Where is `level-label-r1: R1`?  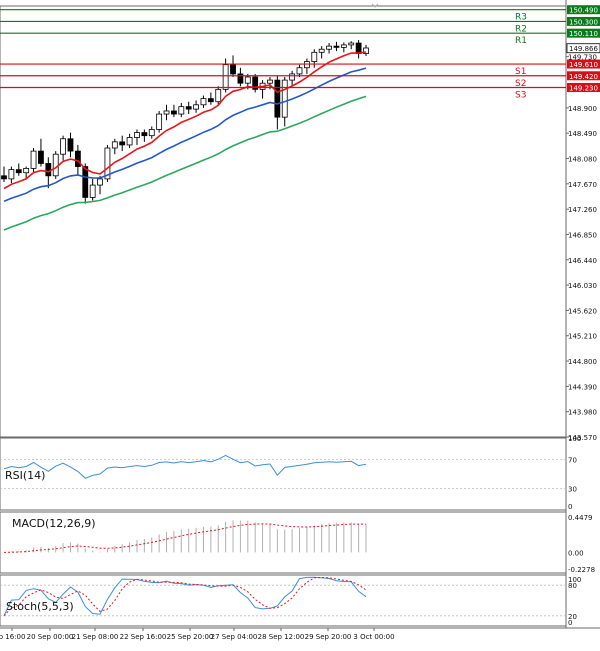
level-label-r1: R1 is located at coordinates (521, 41).